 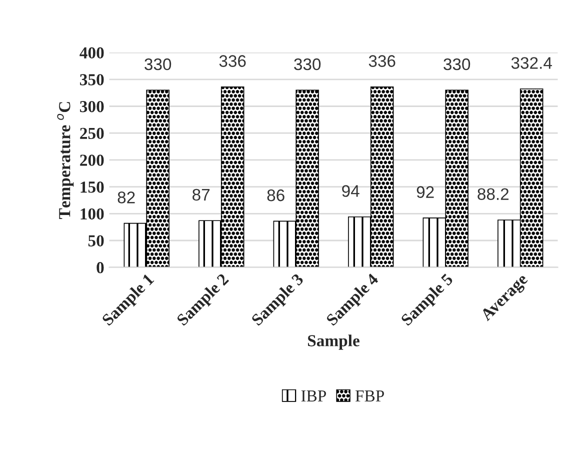 What do you see at coordinates (92, 52) in the screenshot?
I see `y-tick-label: 400` at bounding box center [92, 52].